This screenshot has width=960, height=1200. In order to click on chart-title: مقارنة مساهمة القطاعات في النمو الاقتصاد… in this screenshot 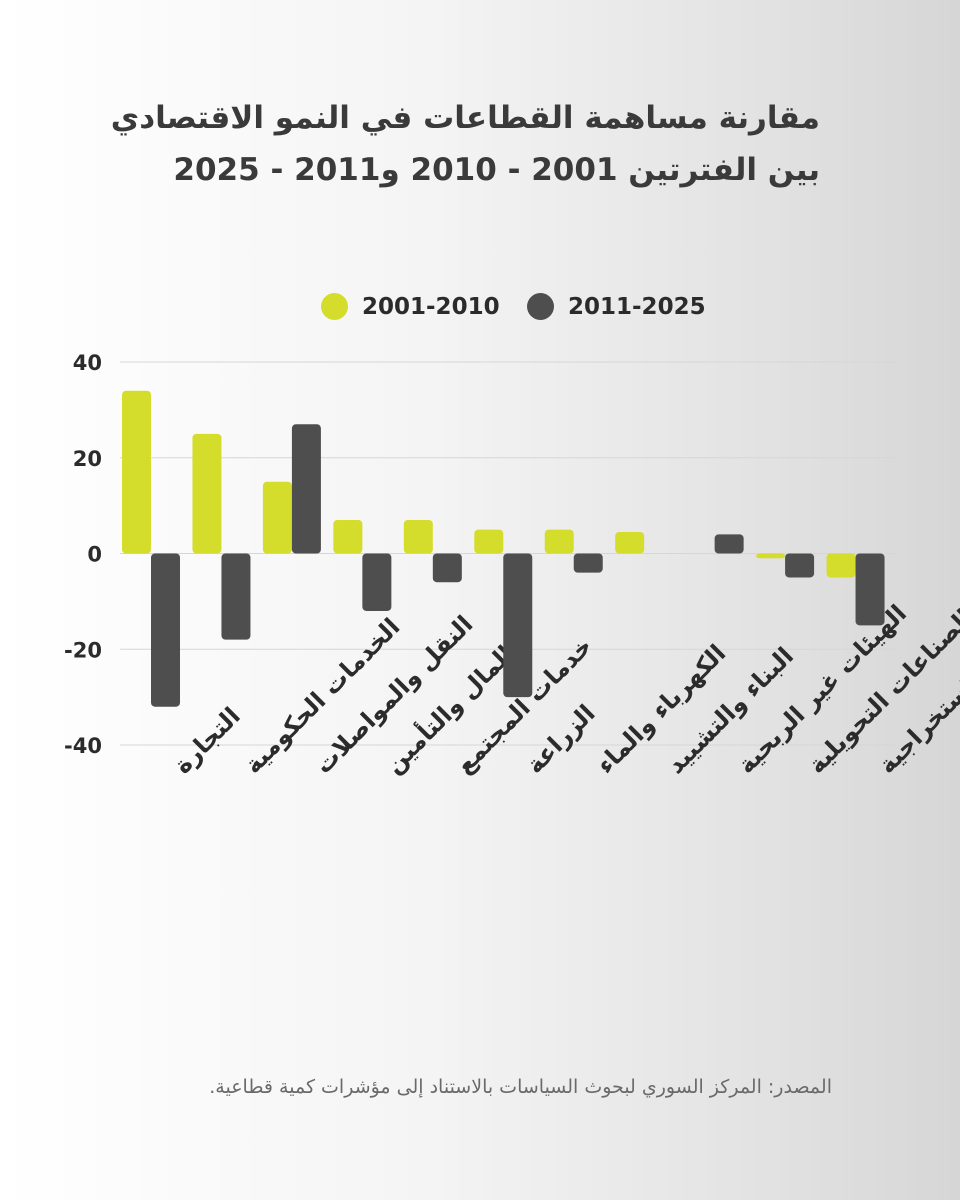, I will do `click(465, 144)`.